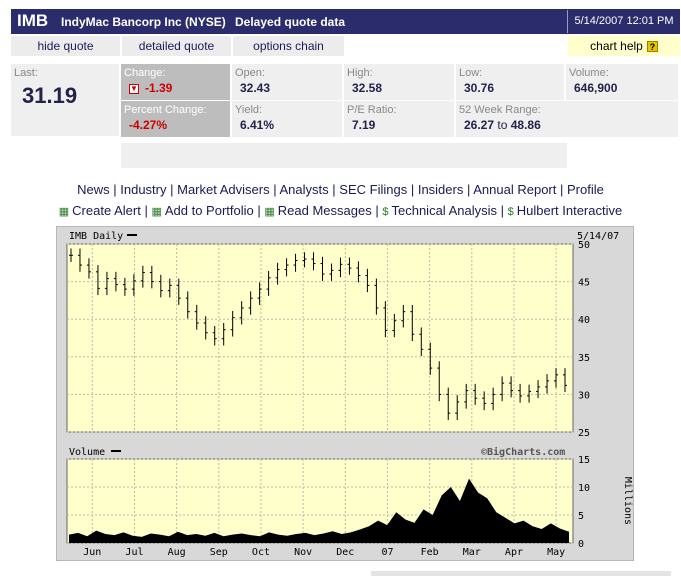 The height and width of the screenshot is (576, 681). Describe the element at coordinates (500, 110) in the screenshot. I see `week-range-label: 52 Week Range:` at that location.